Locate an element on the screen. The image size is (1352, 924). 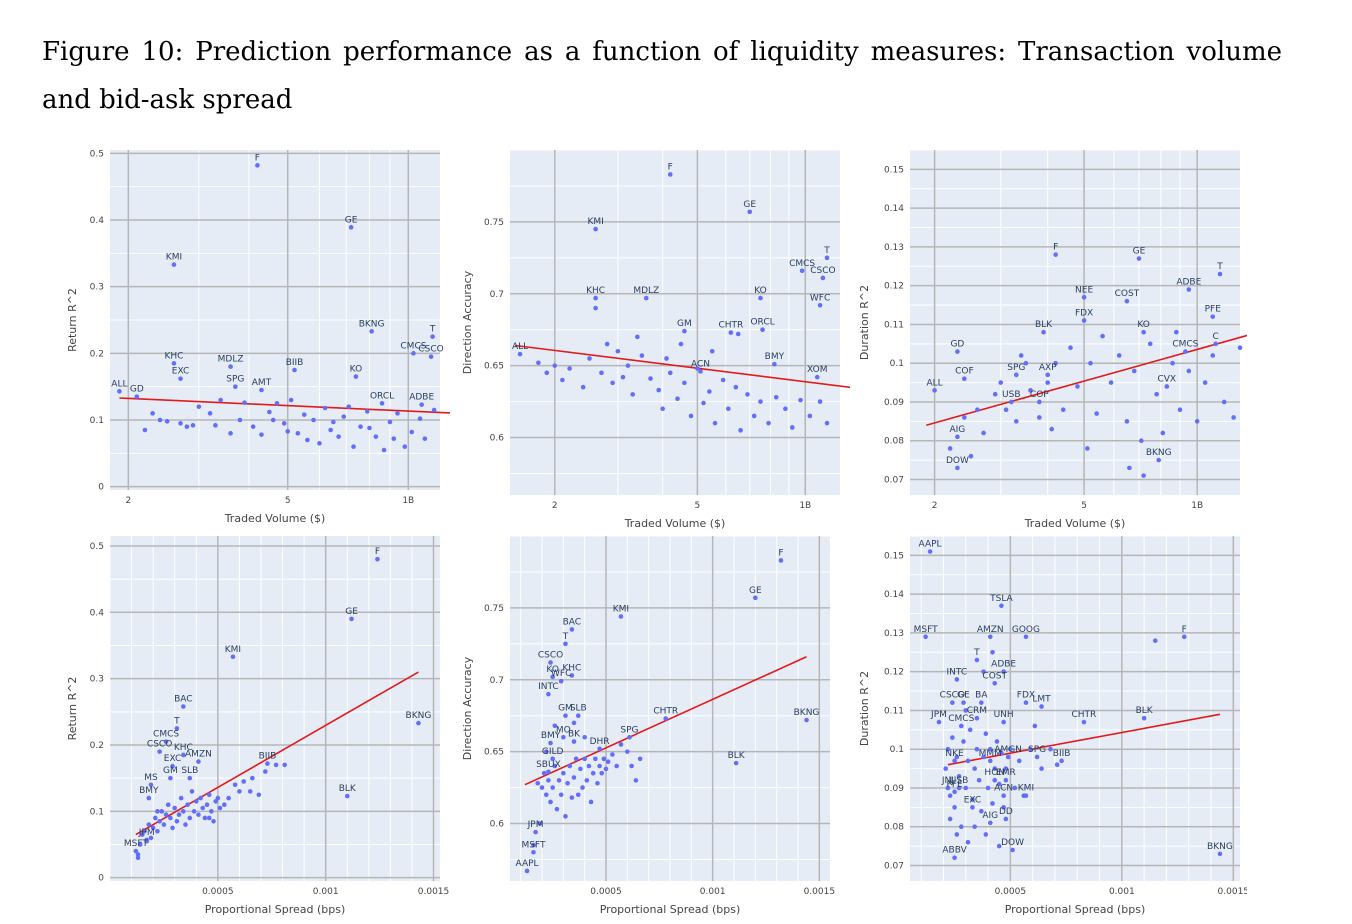
point-label: ORCL is located at coordinates (382, 396).